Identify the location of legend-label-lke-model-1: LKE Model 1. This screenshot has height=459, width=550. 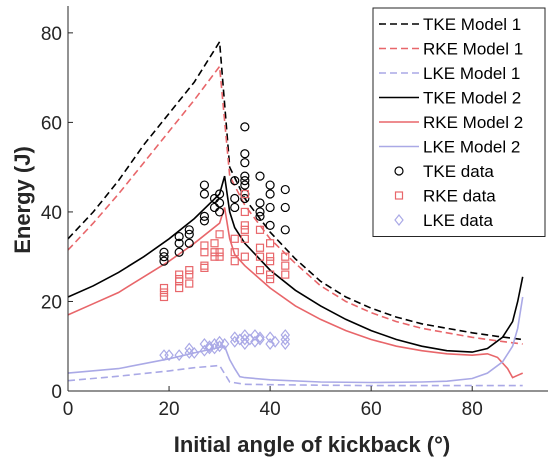
(471, 73).